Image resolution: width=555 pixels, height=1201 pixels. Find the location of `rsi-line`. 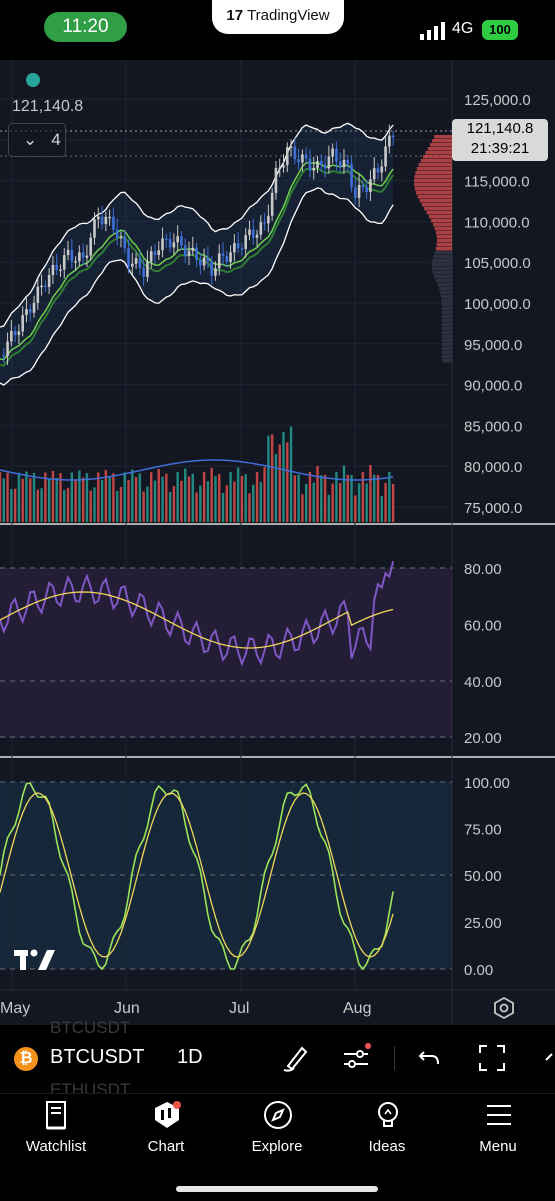

rsi-line is located at coordinates (197, 613).